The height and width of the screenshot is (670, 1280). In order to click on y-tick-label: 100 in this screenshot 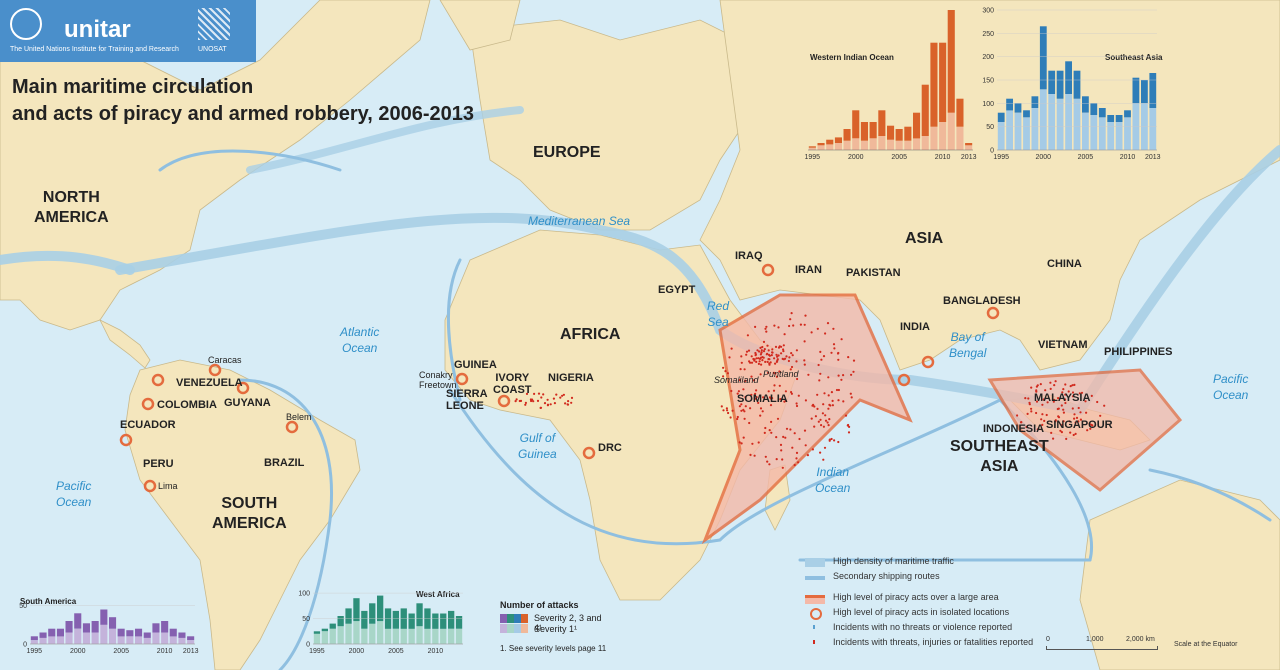, I will do `click(304, 594)`.